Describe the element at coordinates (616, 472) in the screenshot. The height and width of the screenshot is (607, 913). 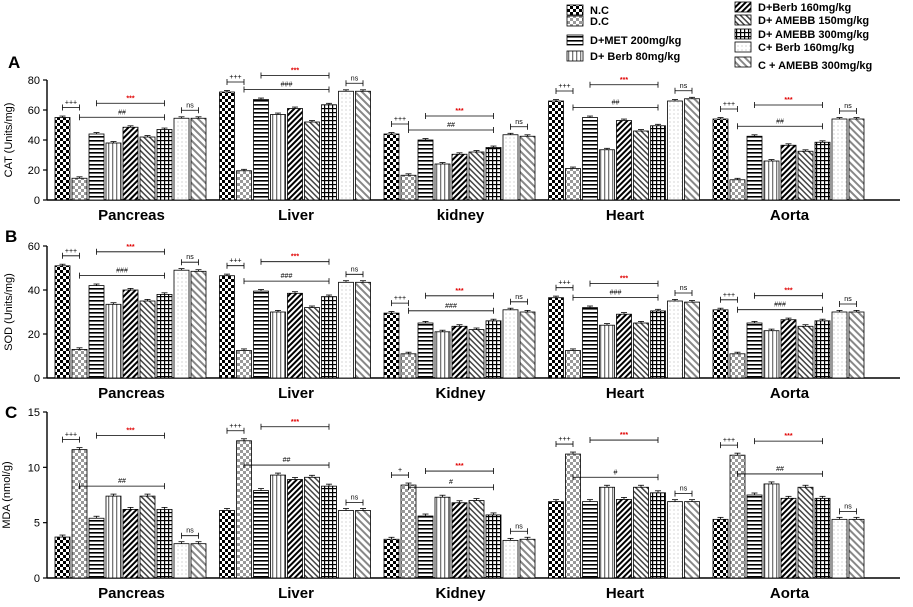
I see `sig-hash-label: #` at that location.